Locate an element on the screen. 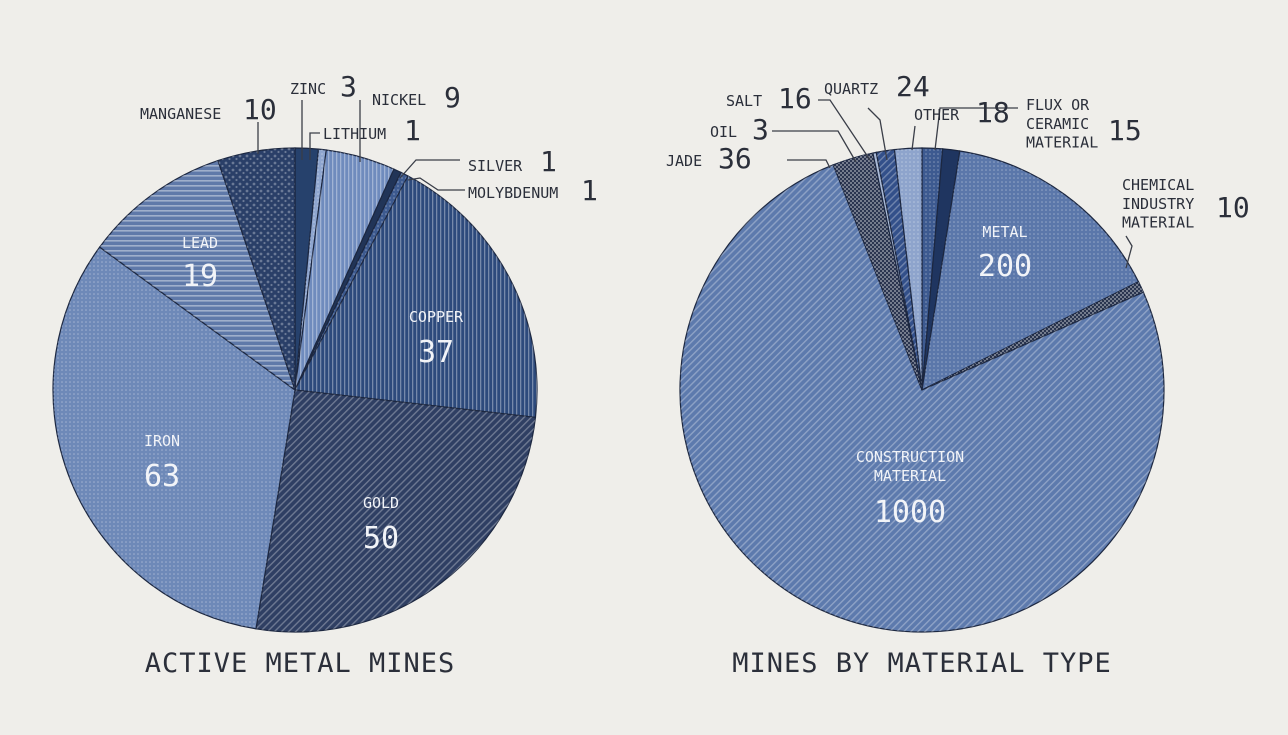  value-gold: 50 is located at coordinates (381, 538).